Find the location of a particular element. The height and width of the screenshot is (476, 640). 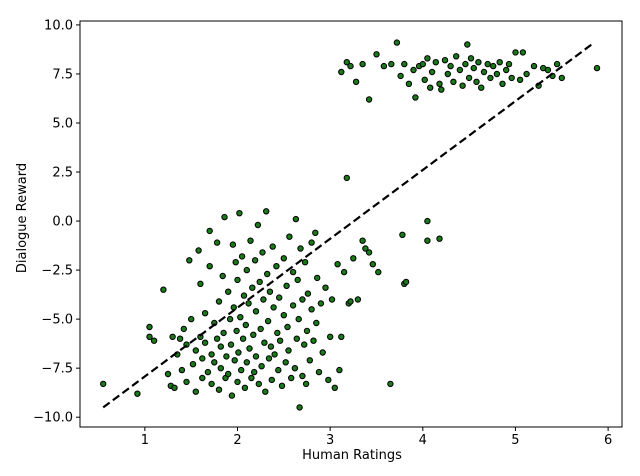

y-tick-label: −2.5 is located at coordinates (57, 271).